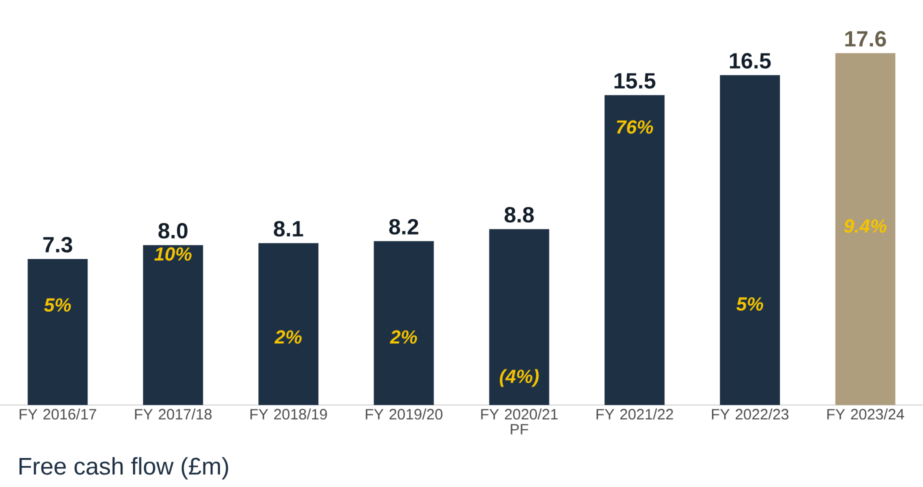 The height and width of the screenshot is (487, 923). I want to click on x-tick-label: FY 2020/21 PF, so click(519, 421).